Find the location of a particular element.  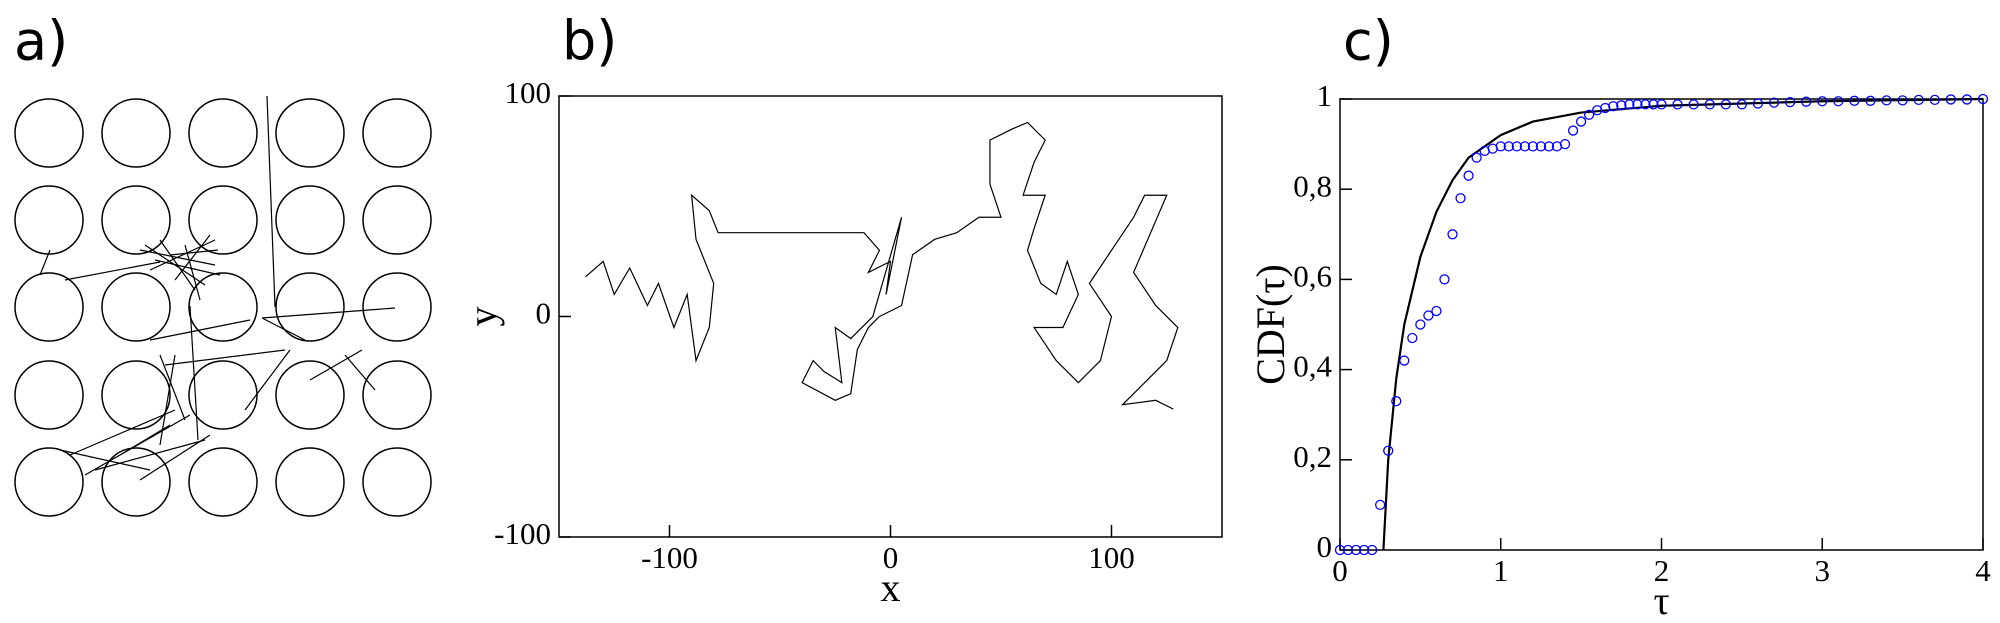

y-tick-label: -100 is located at coordinates (522, 533).